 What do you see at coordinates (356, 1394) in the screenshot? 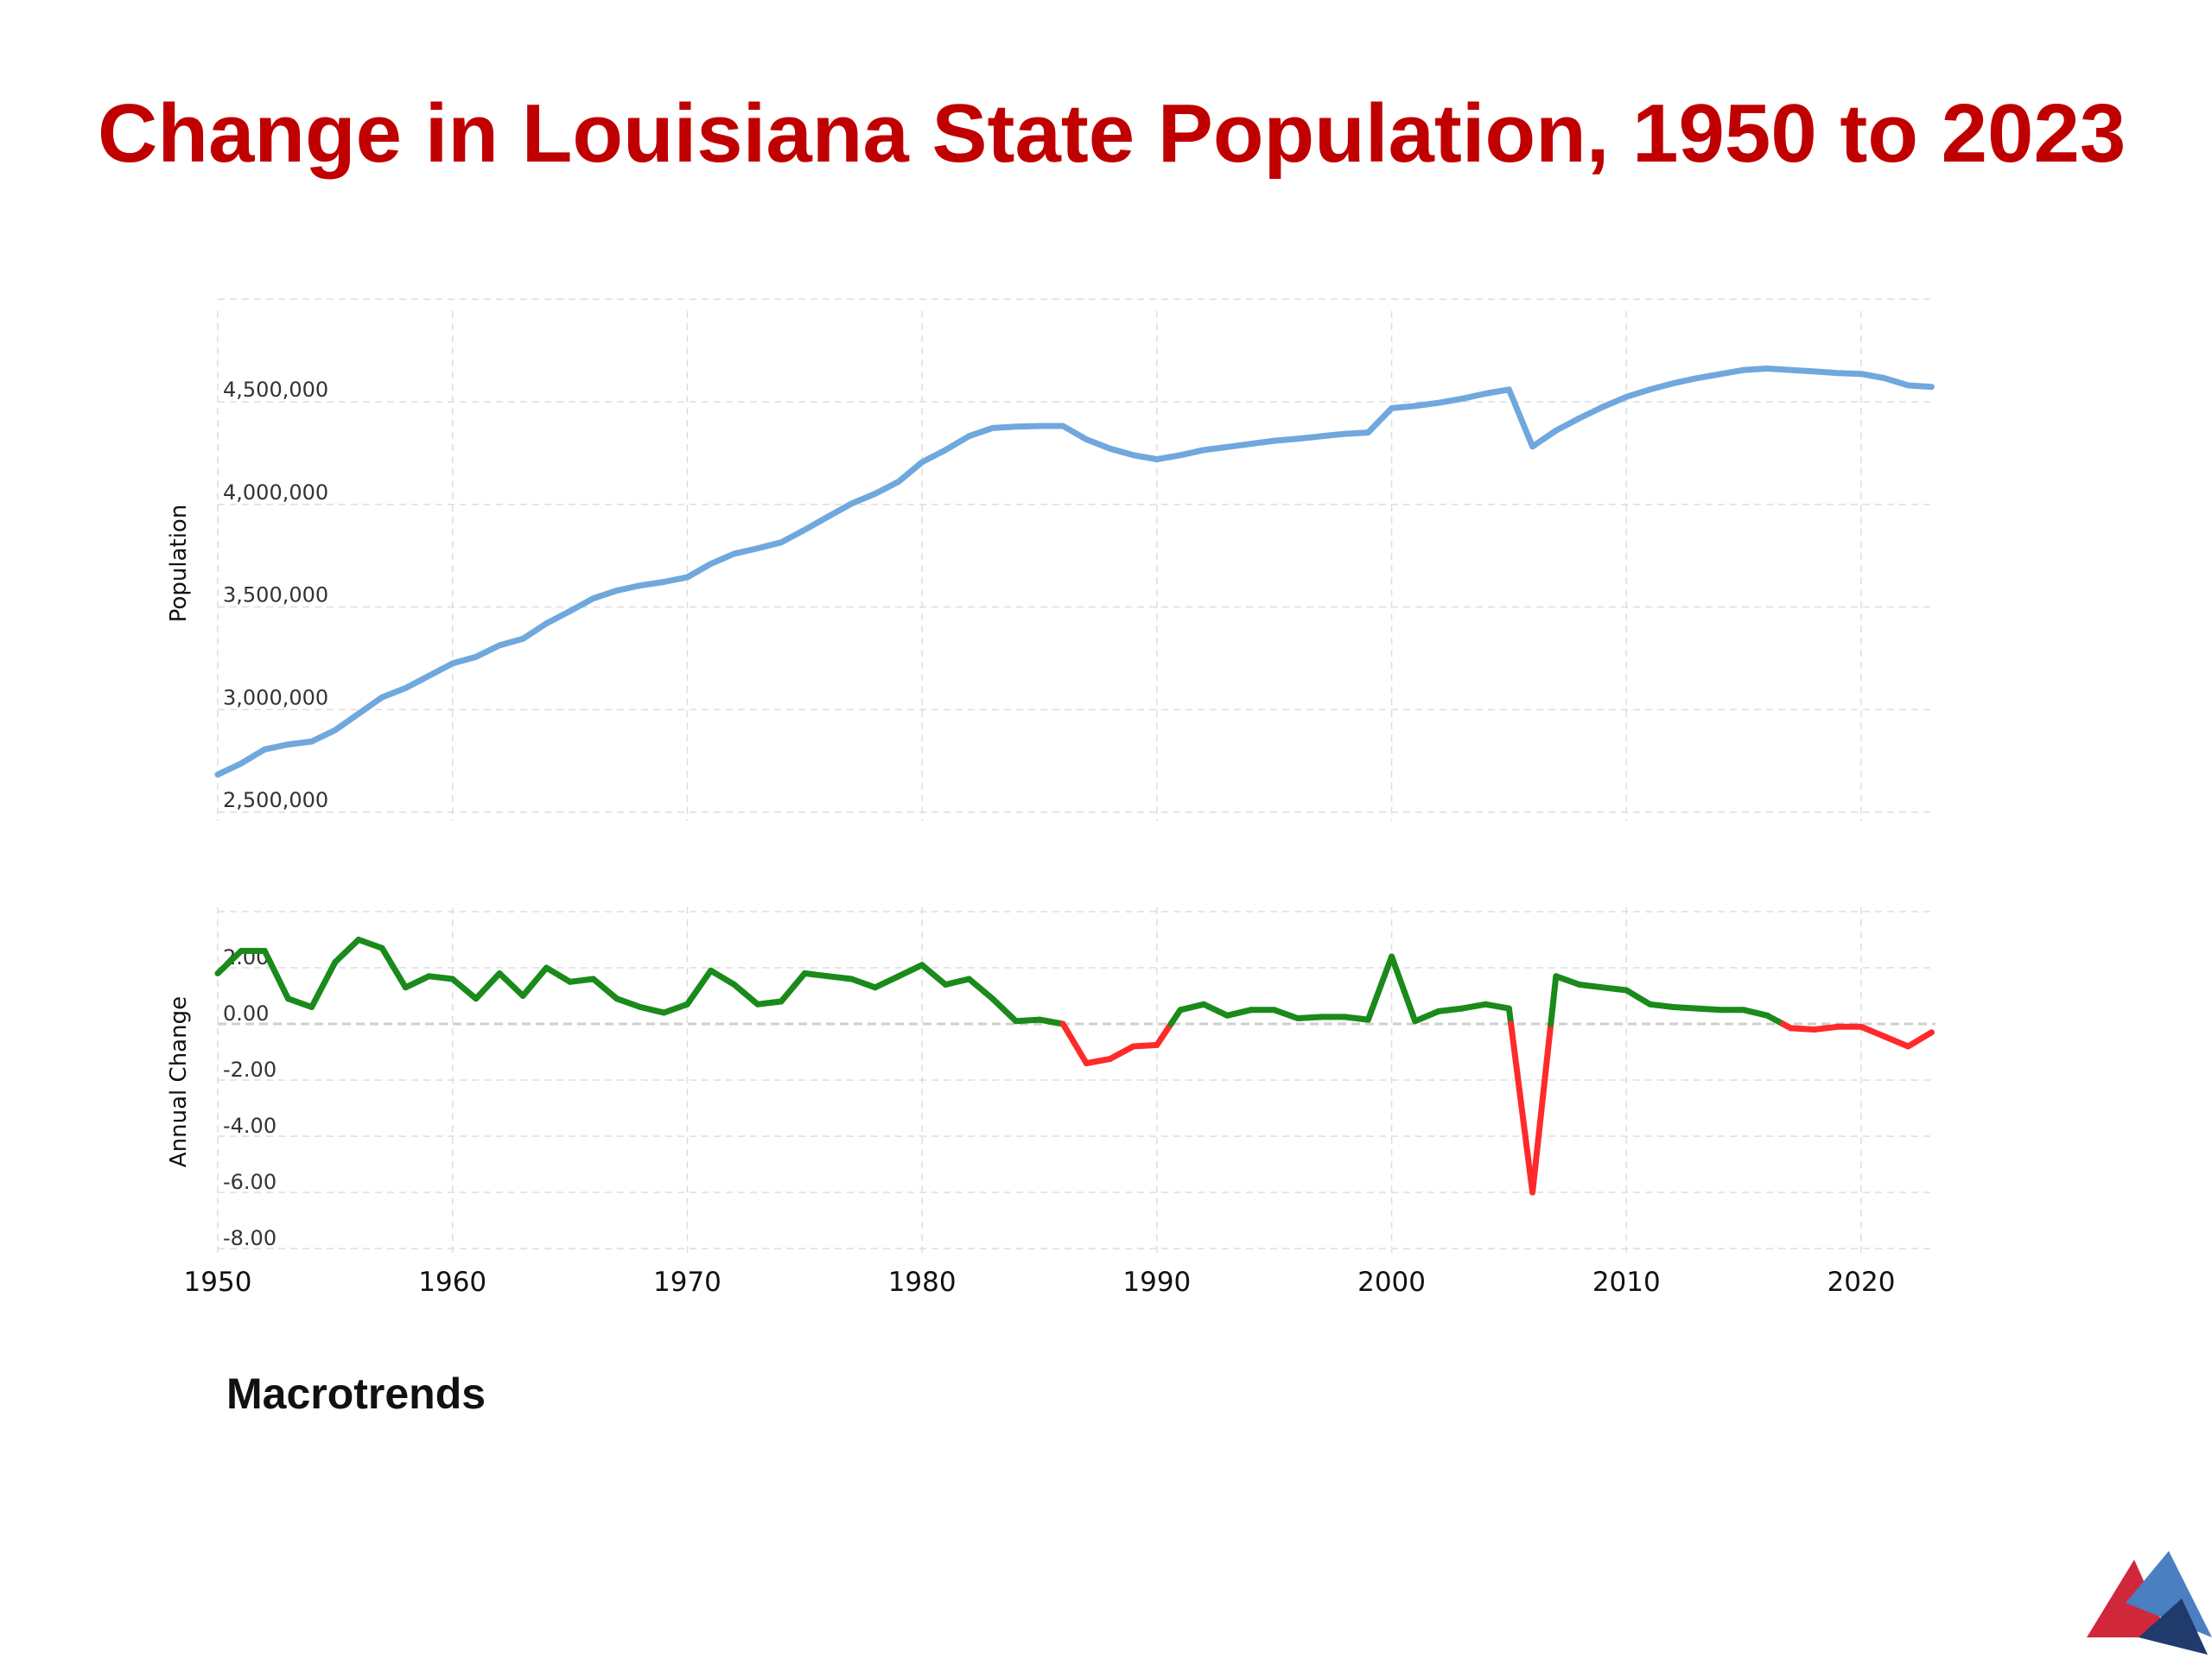
I see `source-label: Macrotrends` at bounding box center [356, 1394].